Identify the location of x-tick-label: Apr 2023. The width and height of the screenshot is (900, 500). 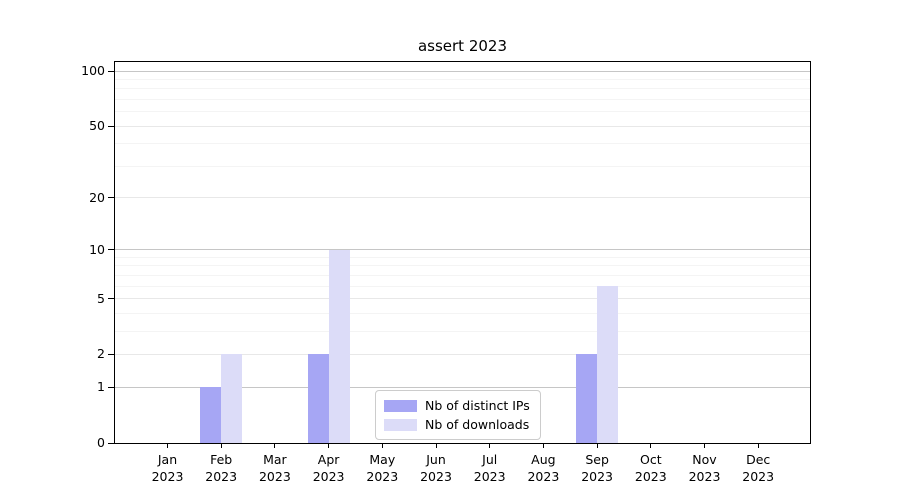
(328, 468).